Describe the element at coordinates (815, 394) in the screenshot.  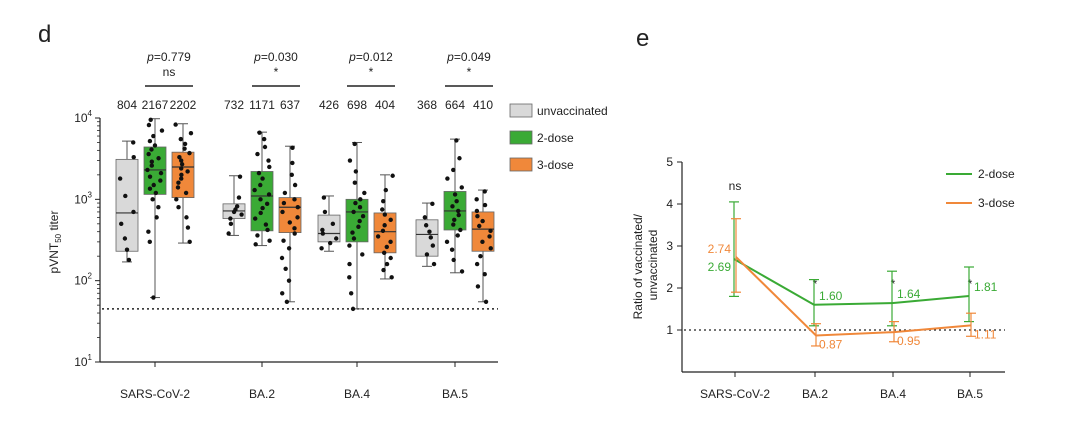
I see `panel-e-x-tick-label: BA.2` at that location.